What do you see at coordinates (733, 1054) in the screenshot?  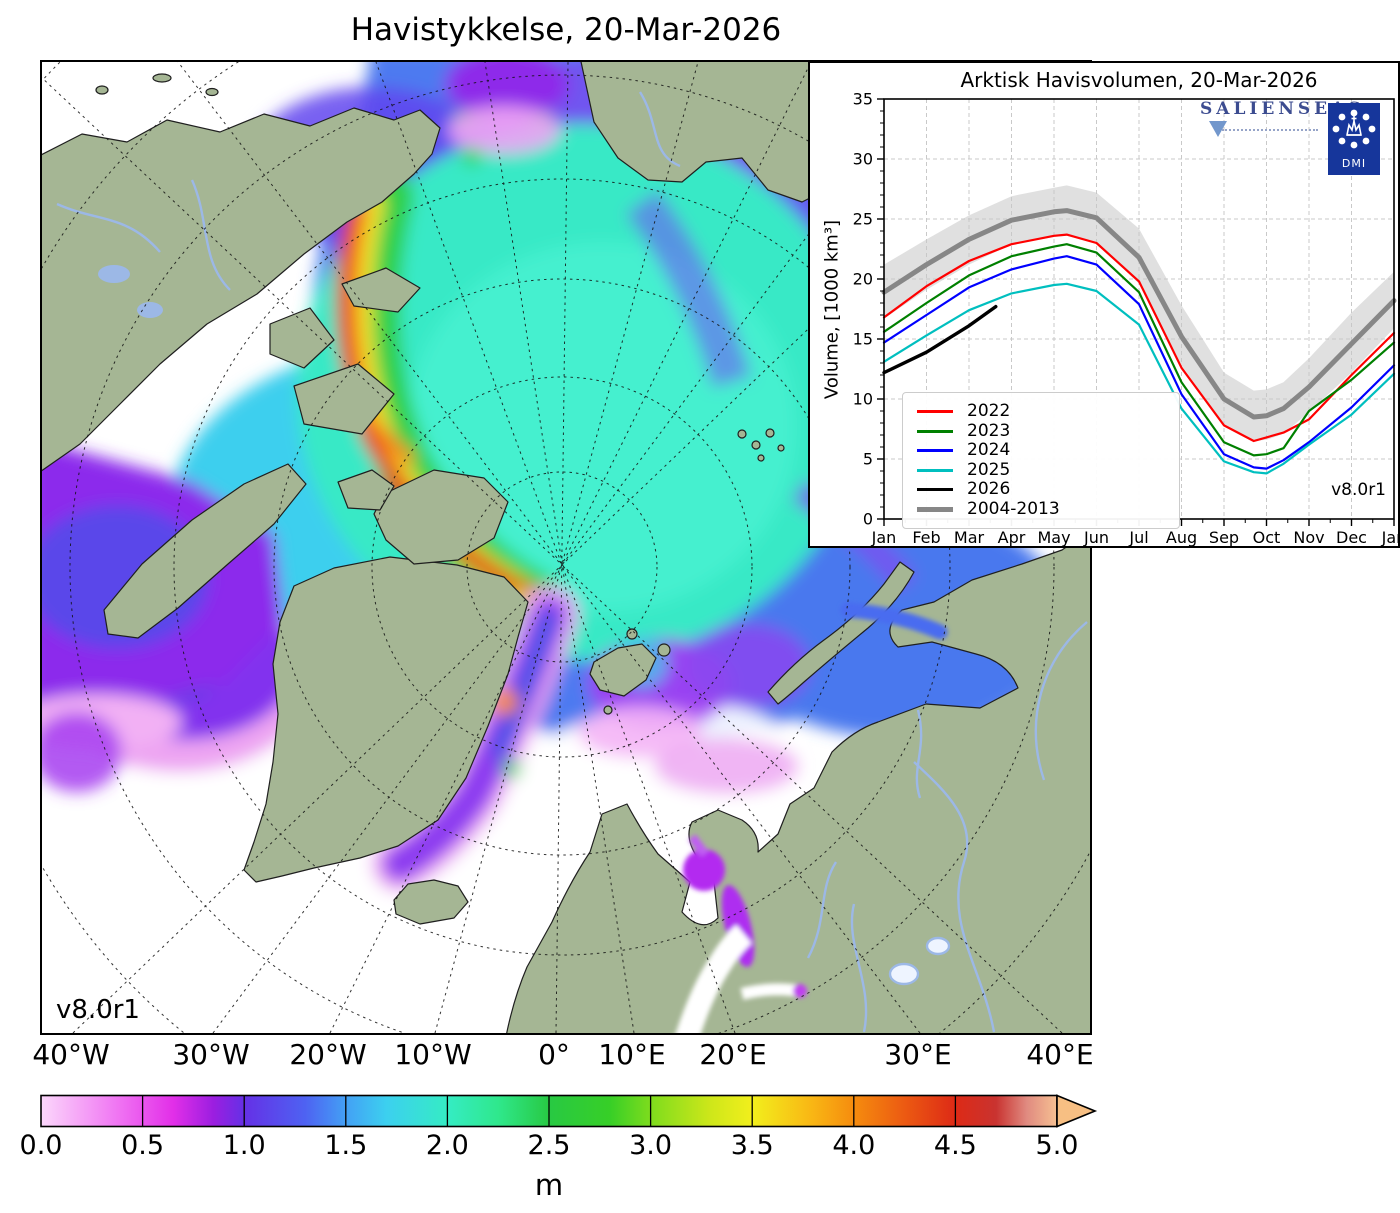 I see `longitude-tick-label: 20°E` at bounding box center [733, 1054].